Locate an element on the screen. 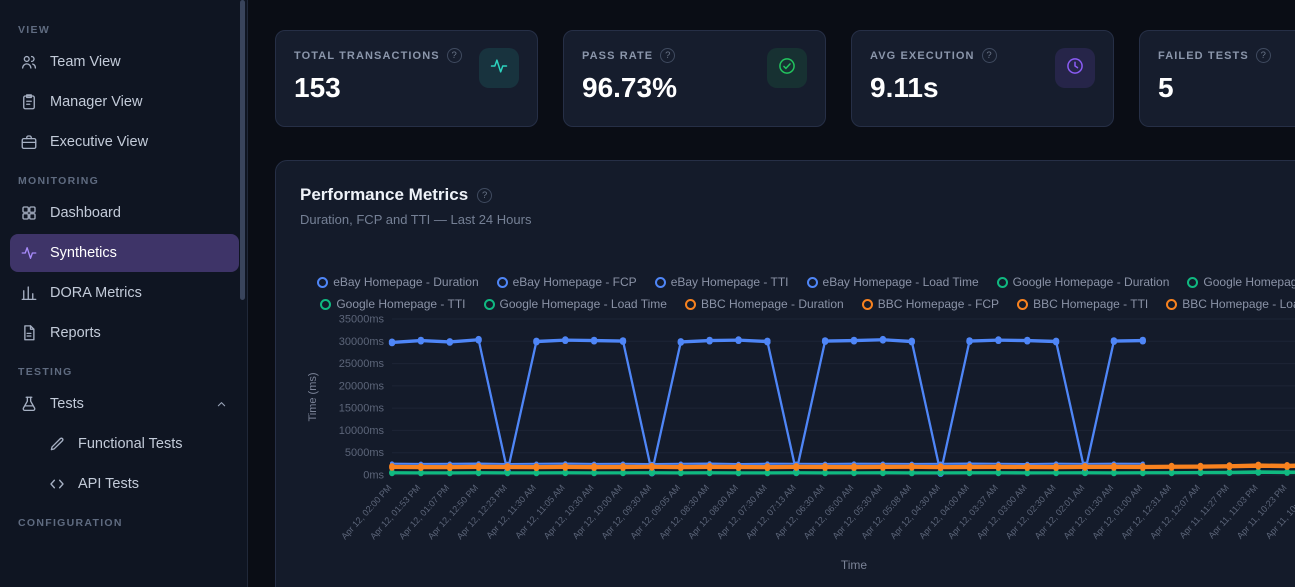  users-icon is located at coordinates (29, 62).